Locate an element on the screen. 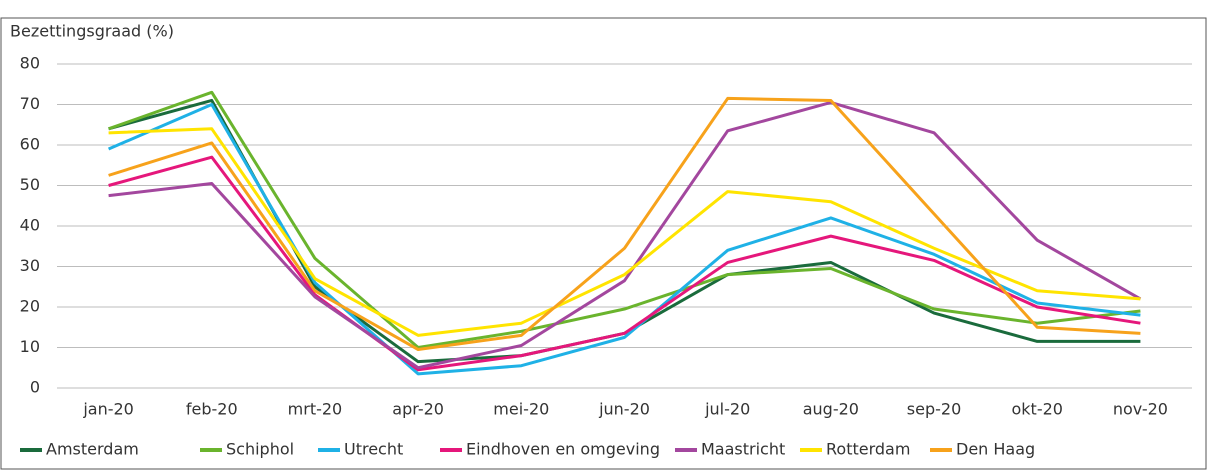  y-axis-label: Bezettingsgraad (%) is located at coordinates (92, 31).